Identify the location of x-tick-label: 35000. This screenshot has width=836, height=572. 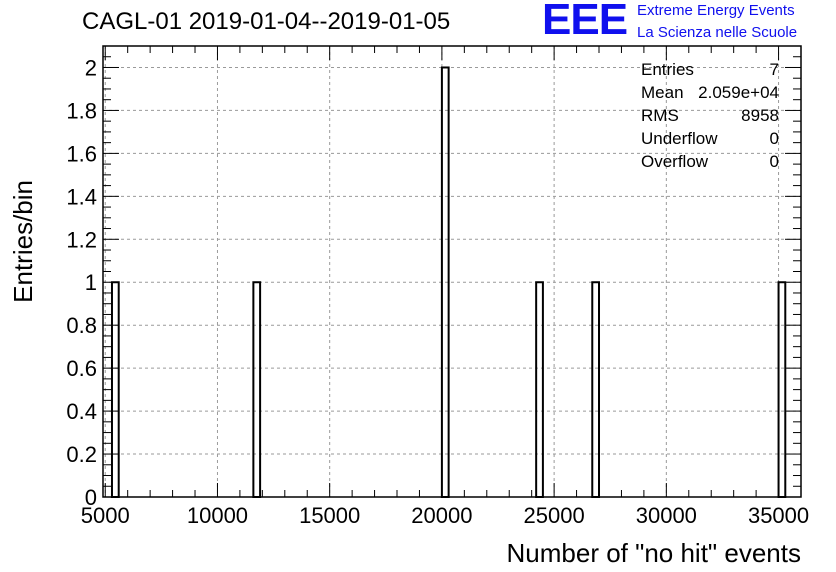
(778, 515).